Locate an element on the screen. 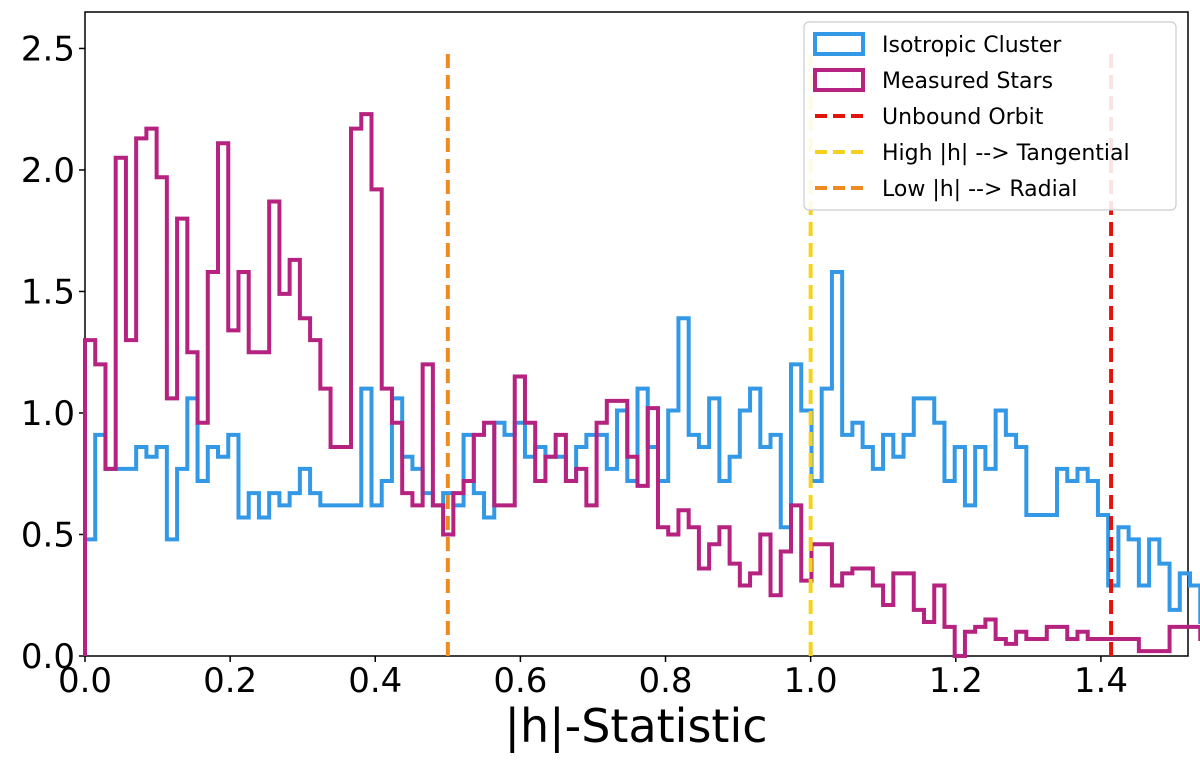 This screenshot has width=1200, height=762. x-tick-label: 0.2 is located at coordinates (230, 681).